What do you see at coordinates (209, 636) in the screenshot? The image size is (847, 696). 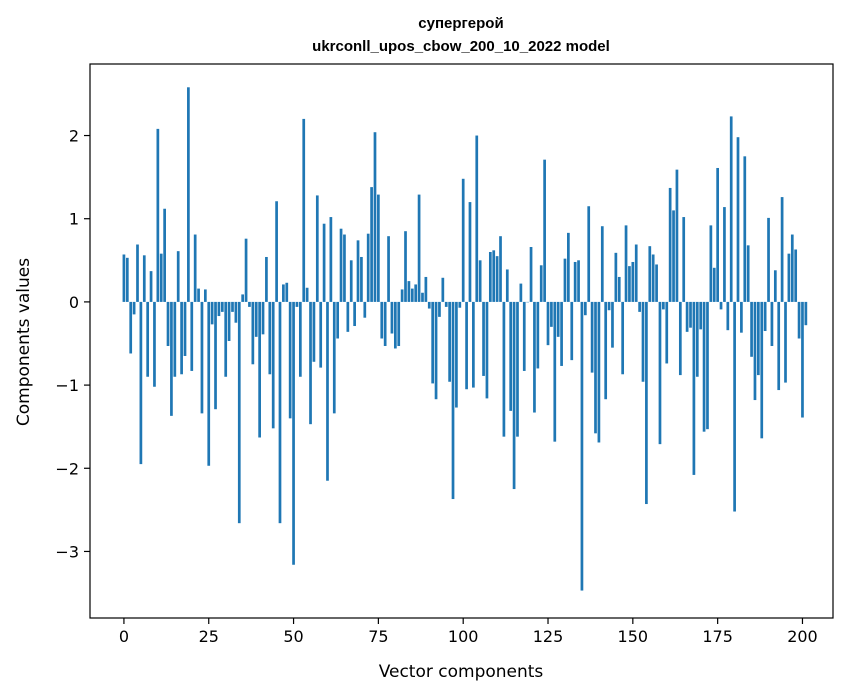 I see `x-tick-label: 25` at bounding box center [209, 636].